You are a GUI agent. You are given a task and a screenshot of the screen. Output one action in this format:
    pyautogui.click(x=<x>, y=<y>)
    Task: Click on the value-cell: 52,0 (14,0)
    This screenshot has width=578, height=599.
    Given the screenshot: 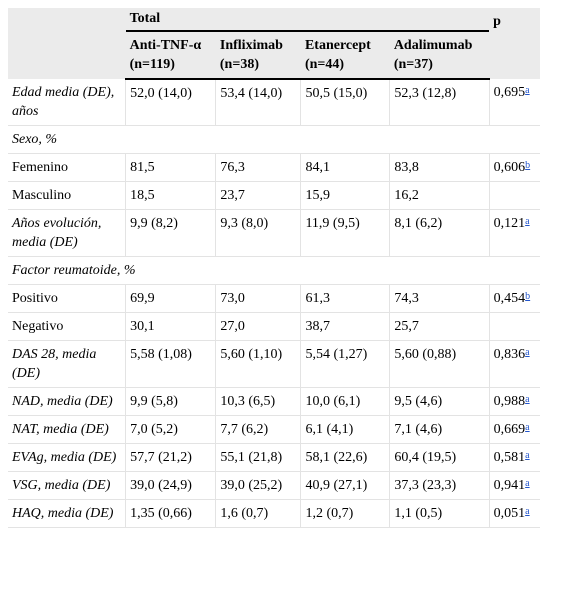 What is the action you would take?
    pyautogui.click(x=170, y=102)
    